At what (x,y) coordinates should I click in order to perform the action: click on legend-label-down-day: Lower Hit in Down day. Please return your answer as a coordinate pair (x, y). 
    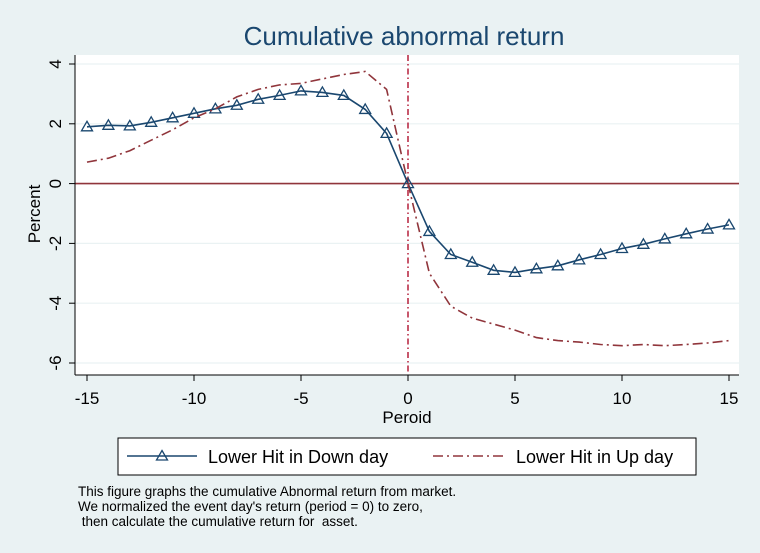
    Looking at the image, I should click on (298, 457).